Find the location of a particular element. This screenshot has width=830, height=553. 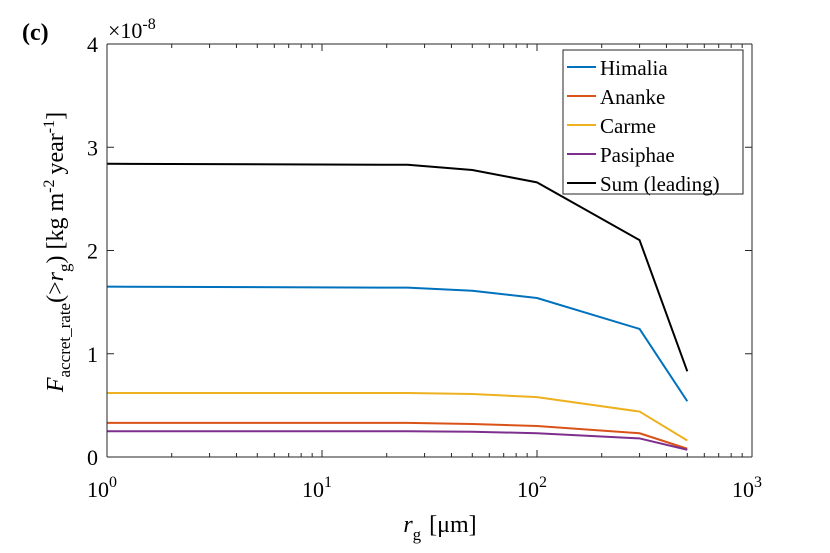

x-tick-label: 10³ is located at coordinates (747, 488).